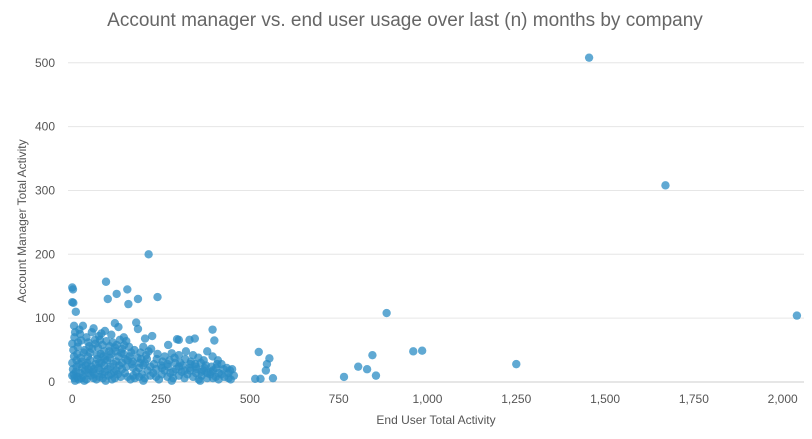 Image resolution: width=812 pixels, height=439 pixels. What do you see at coordinates (45, 127) in the screenshot?
I see `y-tick-label: 400` at bounding box center [45, 127].